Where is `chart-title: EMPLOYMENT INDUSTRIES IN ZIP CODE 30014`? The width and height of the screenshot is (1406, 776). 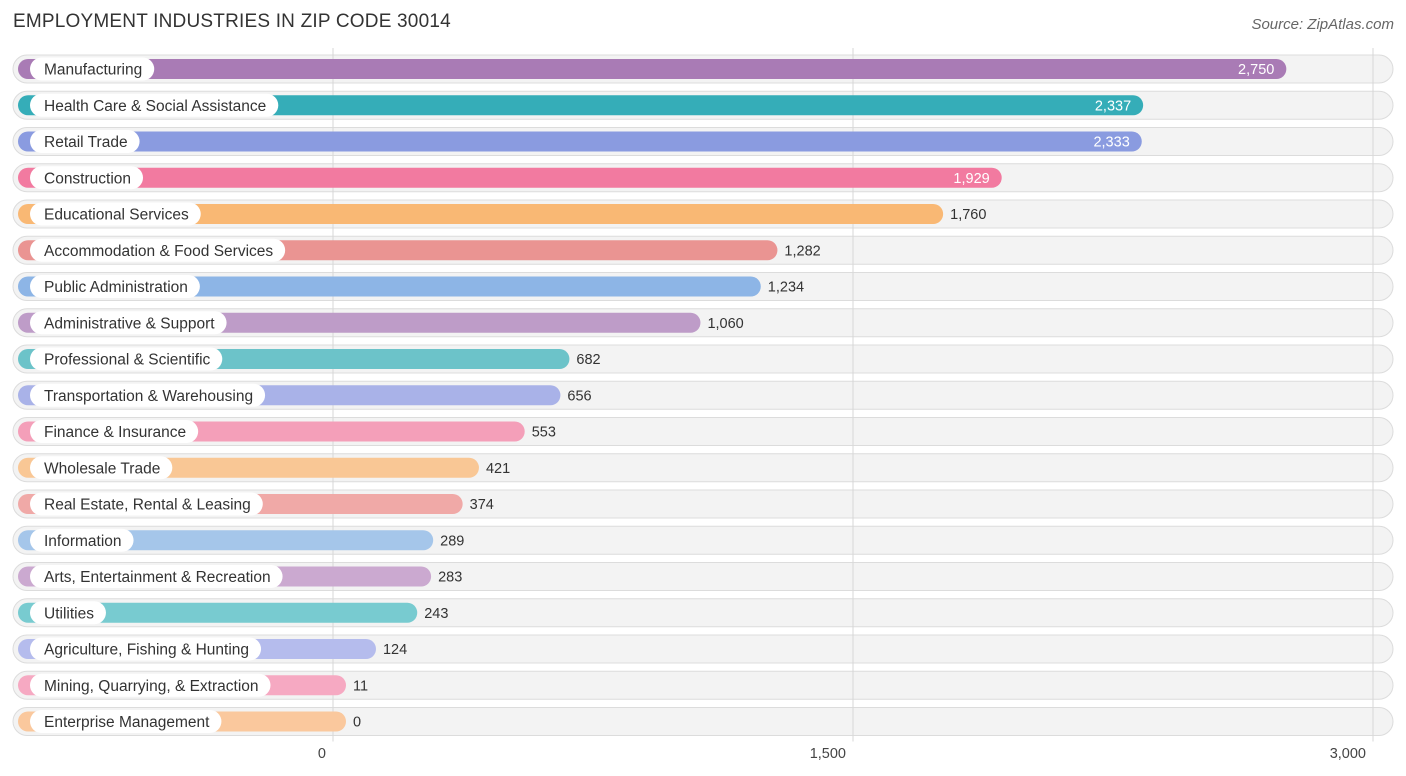 chart-title: EMPLOYMENT INDUSTRIES IN ZIP CODE 30014 is located at coordinates (232, 21).